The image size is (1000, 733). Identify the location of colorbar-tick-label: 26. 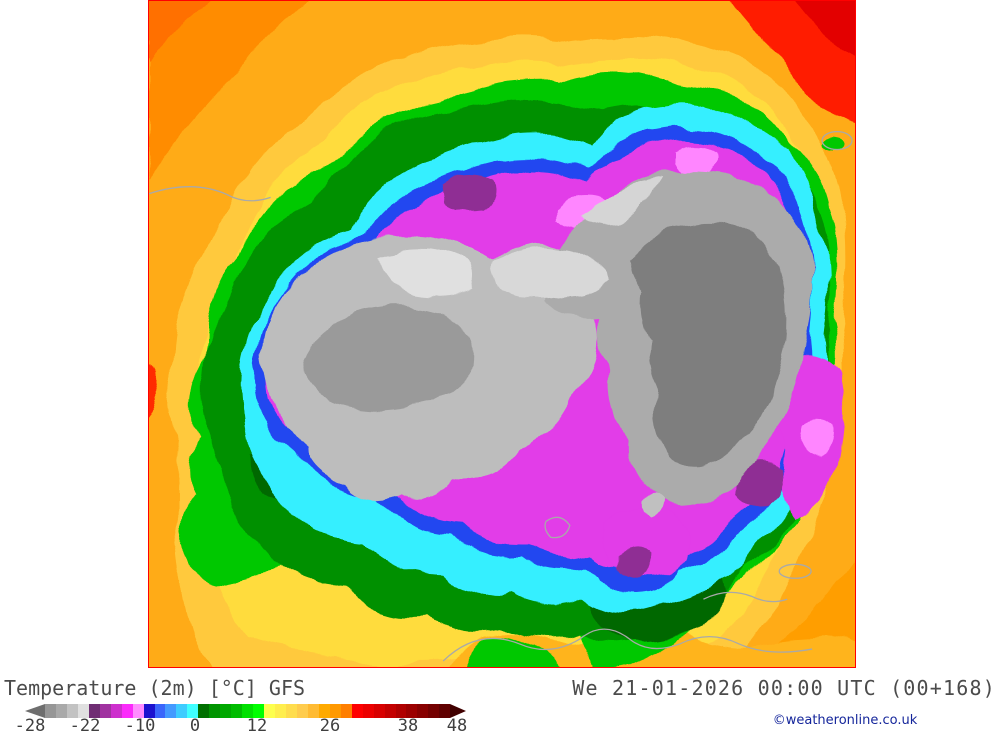
(330, 724).